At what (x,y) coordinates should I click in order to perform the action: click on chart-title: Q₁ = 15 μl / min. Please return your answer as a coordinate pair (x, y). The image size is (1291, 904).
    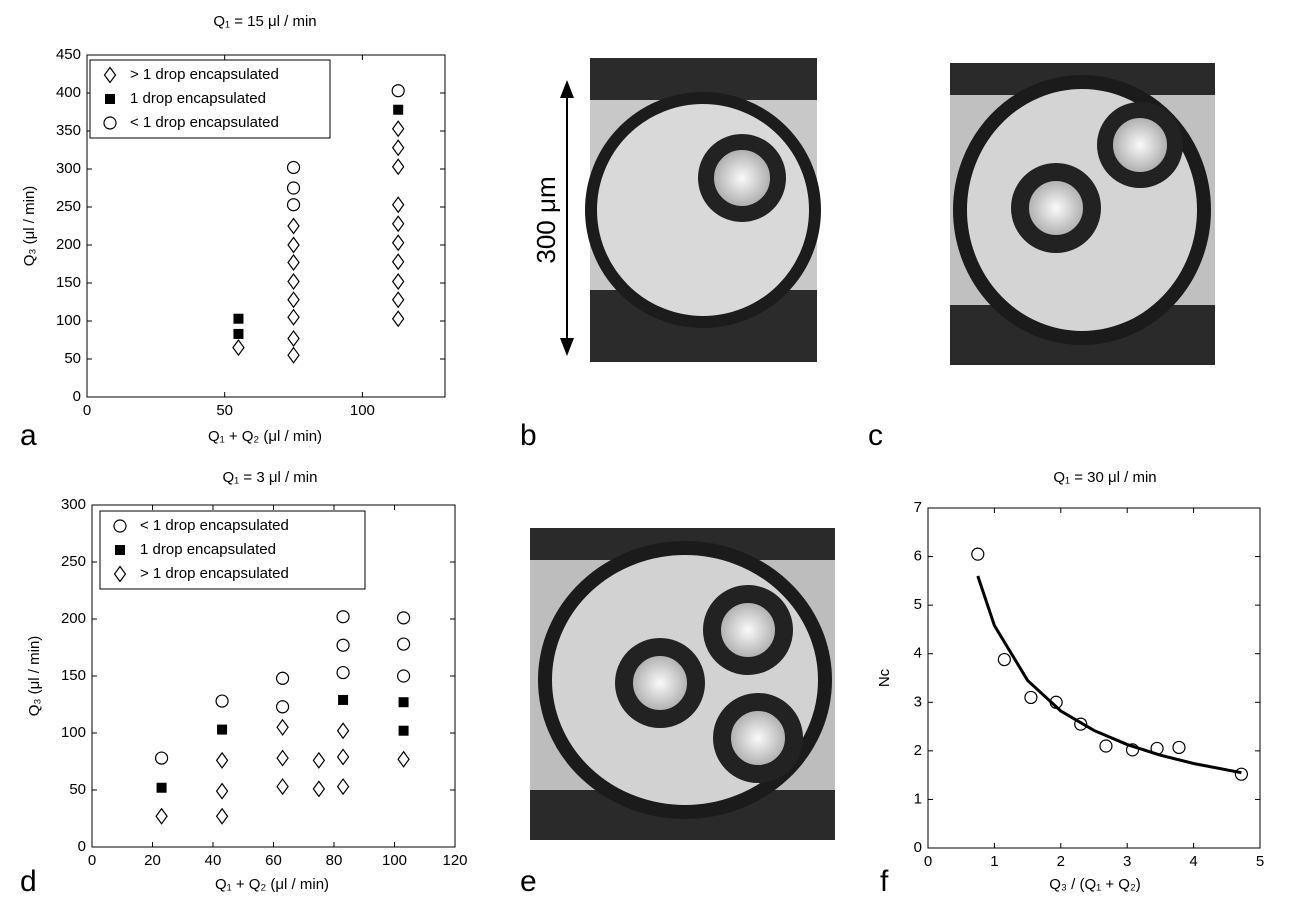
    Looking at the image, I should click on (264, 21).